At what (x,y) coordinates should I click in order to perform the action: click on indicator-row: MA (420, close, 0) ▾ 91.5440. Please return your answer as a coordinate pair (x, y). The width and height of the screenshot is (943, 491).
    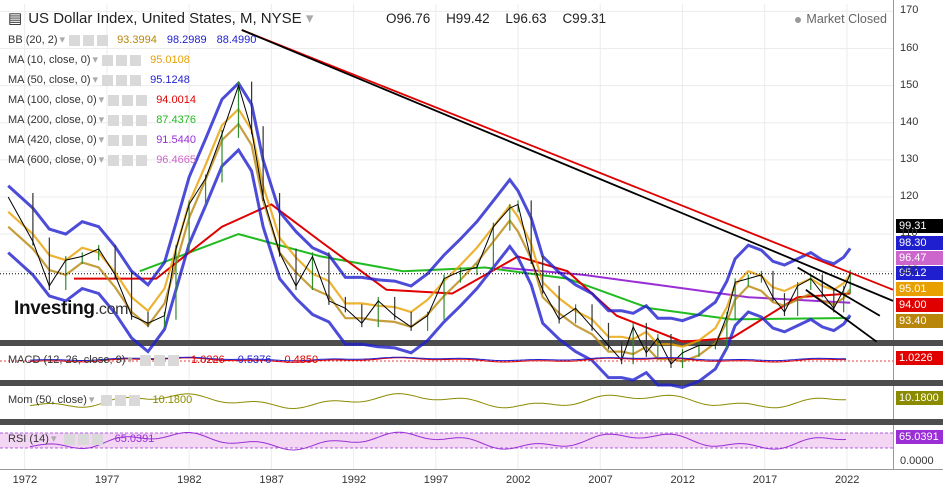
    Looking at the image, I should click on (107, 140).